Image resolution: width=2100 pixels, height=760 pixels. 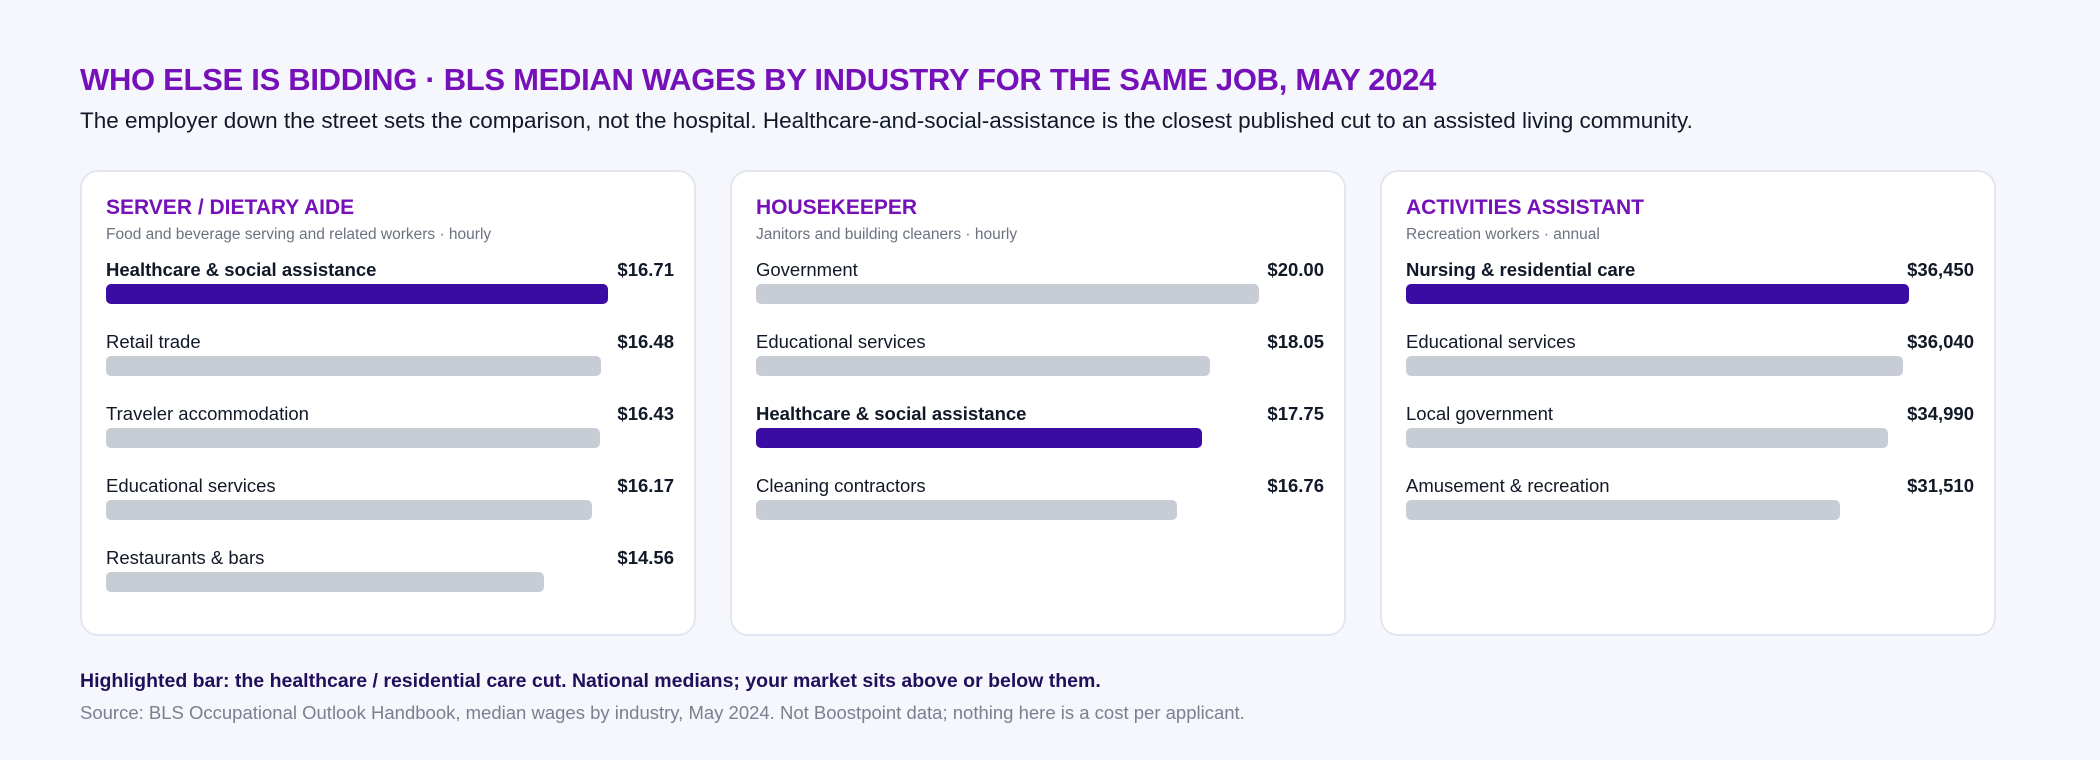 I want to click on bar-row: Educational services $36,040, so click(x=1690, y=360).